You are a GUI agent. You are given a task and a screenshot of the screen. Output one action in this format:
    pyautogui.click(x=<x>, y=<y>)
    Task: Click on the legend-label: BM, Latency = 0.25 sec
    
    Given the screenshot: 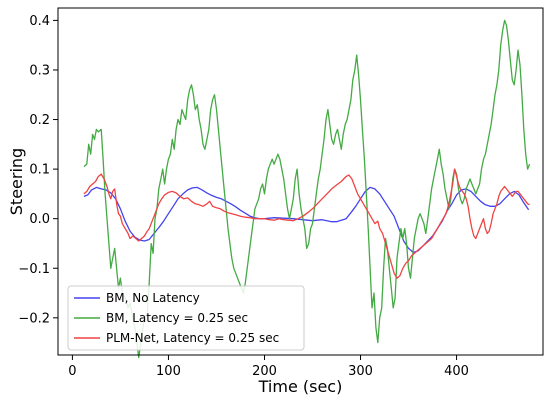 What is the action you would take?
    pyautogui.click(x=177, y=318)
    